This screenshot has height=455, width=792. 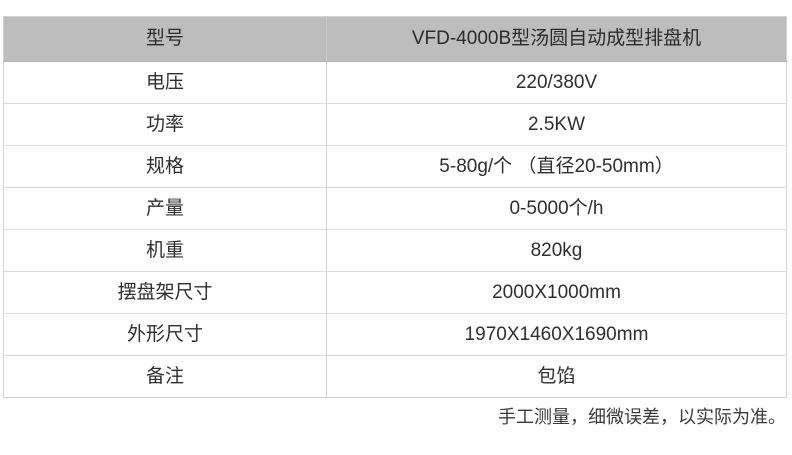 What do you see at coordinates (556, 250) in the screenshot?
I see `row-value: 820kg` at bounding box center [556, 250].